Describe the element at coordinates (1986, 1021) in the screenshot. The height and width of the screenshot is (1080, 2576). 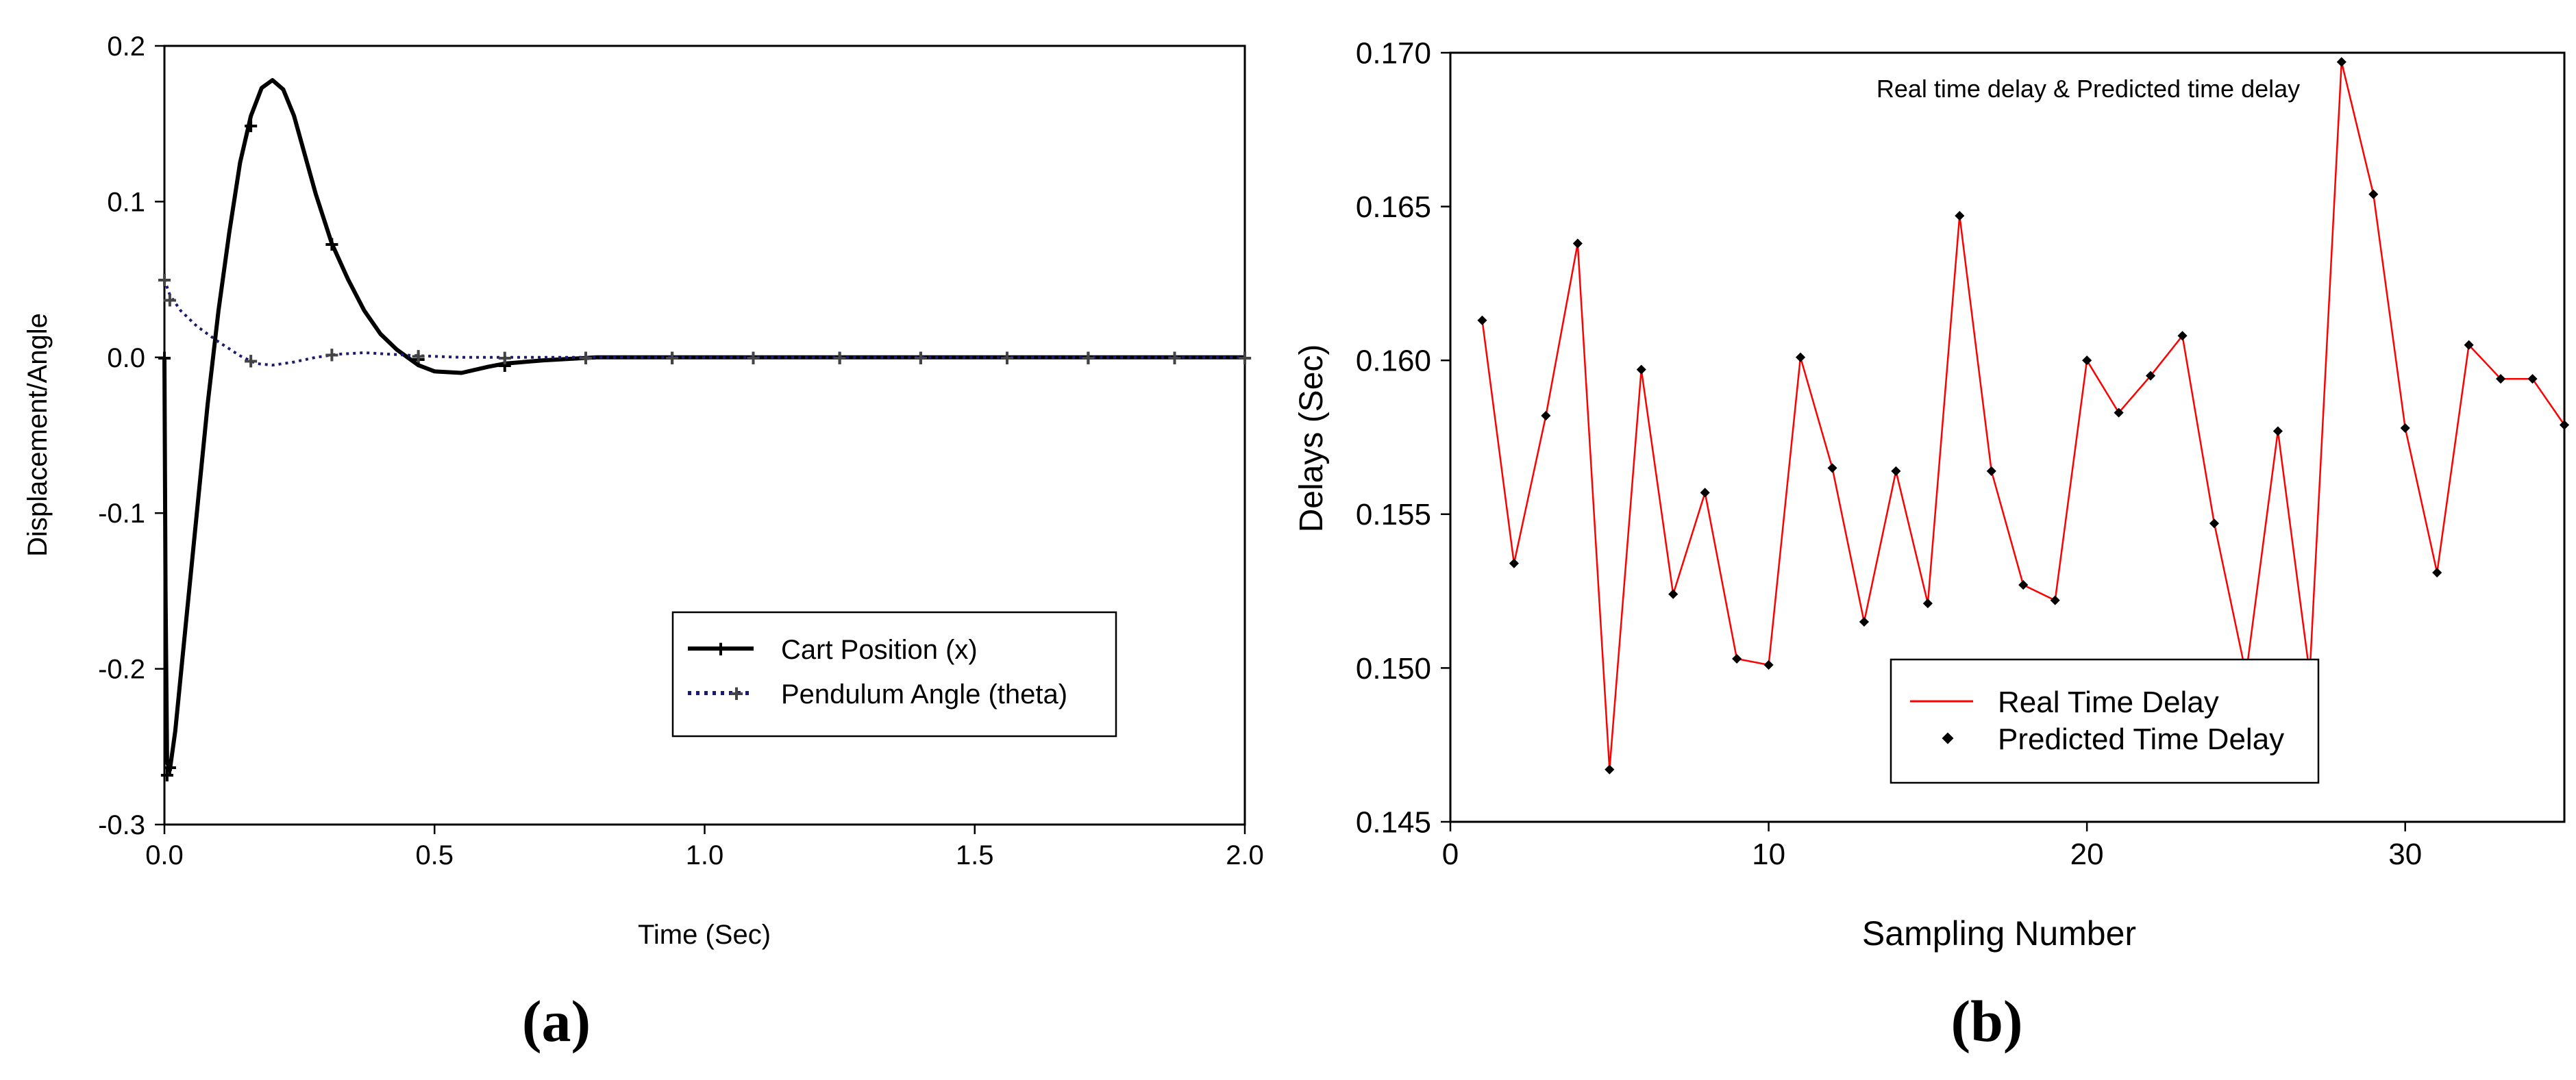
I see `panel-label-b: (b)` at that location.